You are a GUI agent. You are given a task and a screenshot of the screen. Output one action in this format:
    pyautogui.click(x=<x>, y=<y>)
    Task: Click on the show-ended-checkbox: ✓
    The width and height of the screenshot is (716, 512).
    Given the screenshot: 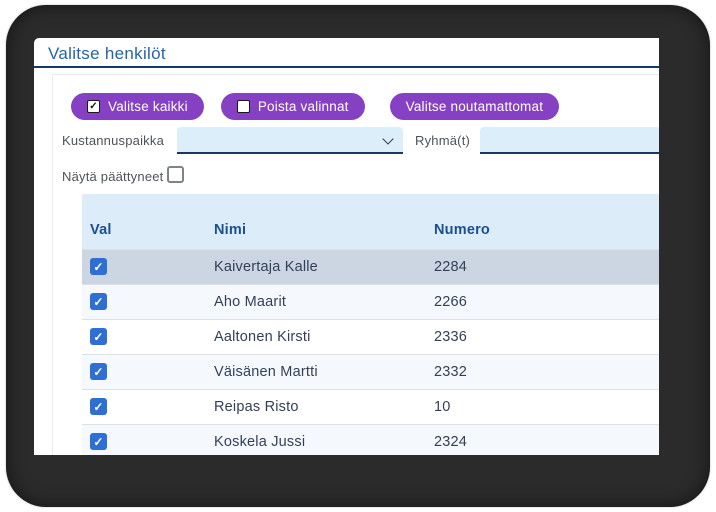 What is the action you would take?
    pyautogui.click(x=175, y=174)
    